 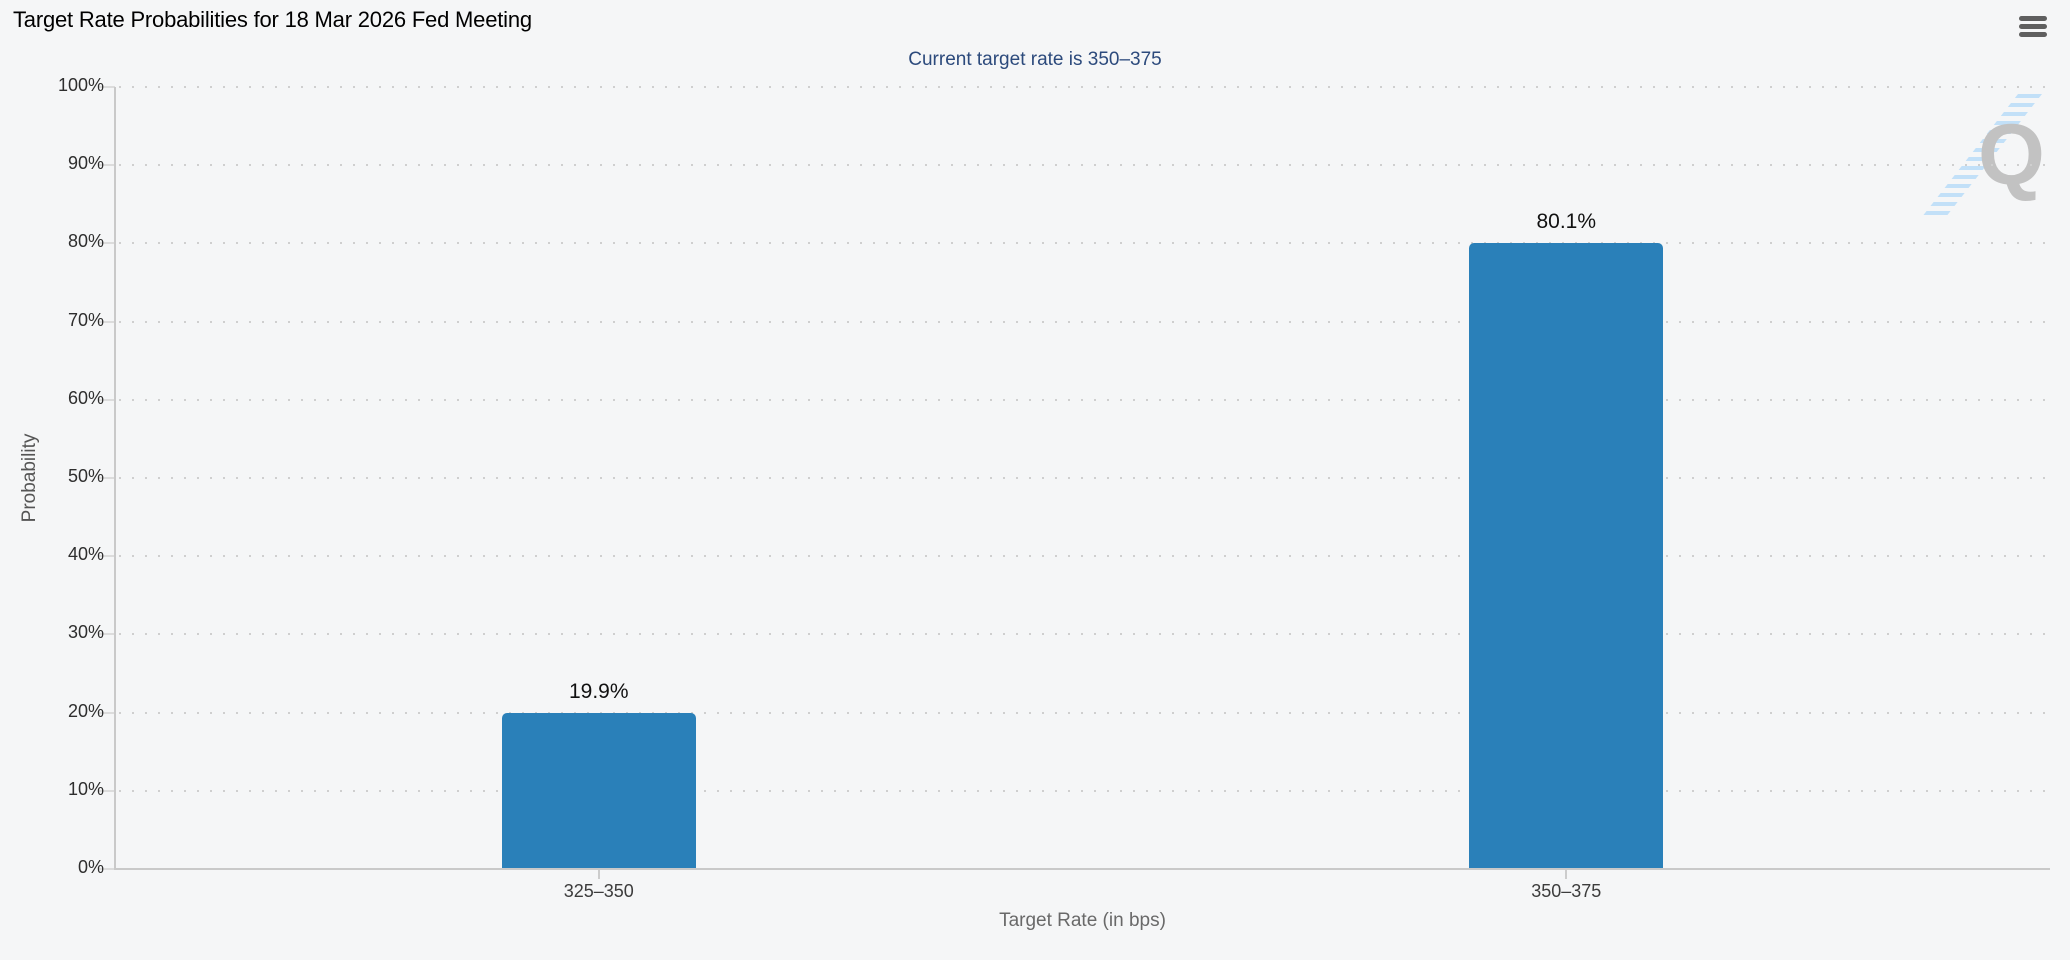 What do you see at coordinates (90, 867) in the screenshot?
I see `y-tick-label: 0%` at bounding box center [90, 867].